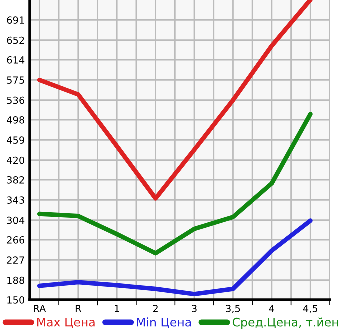  I want to click on x-tick-label: 3,5, so click(233, 309).